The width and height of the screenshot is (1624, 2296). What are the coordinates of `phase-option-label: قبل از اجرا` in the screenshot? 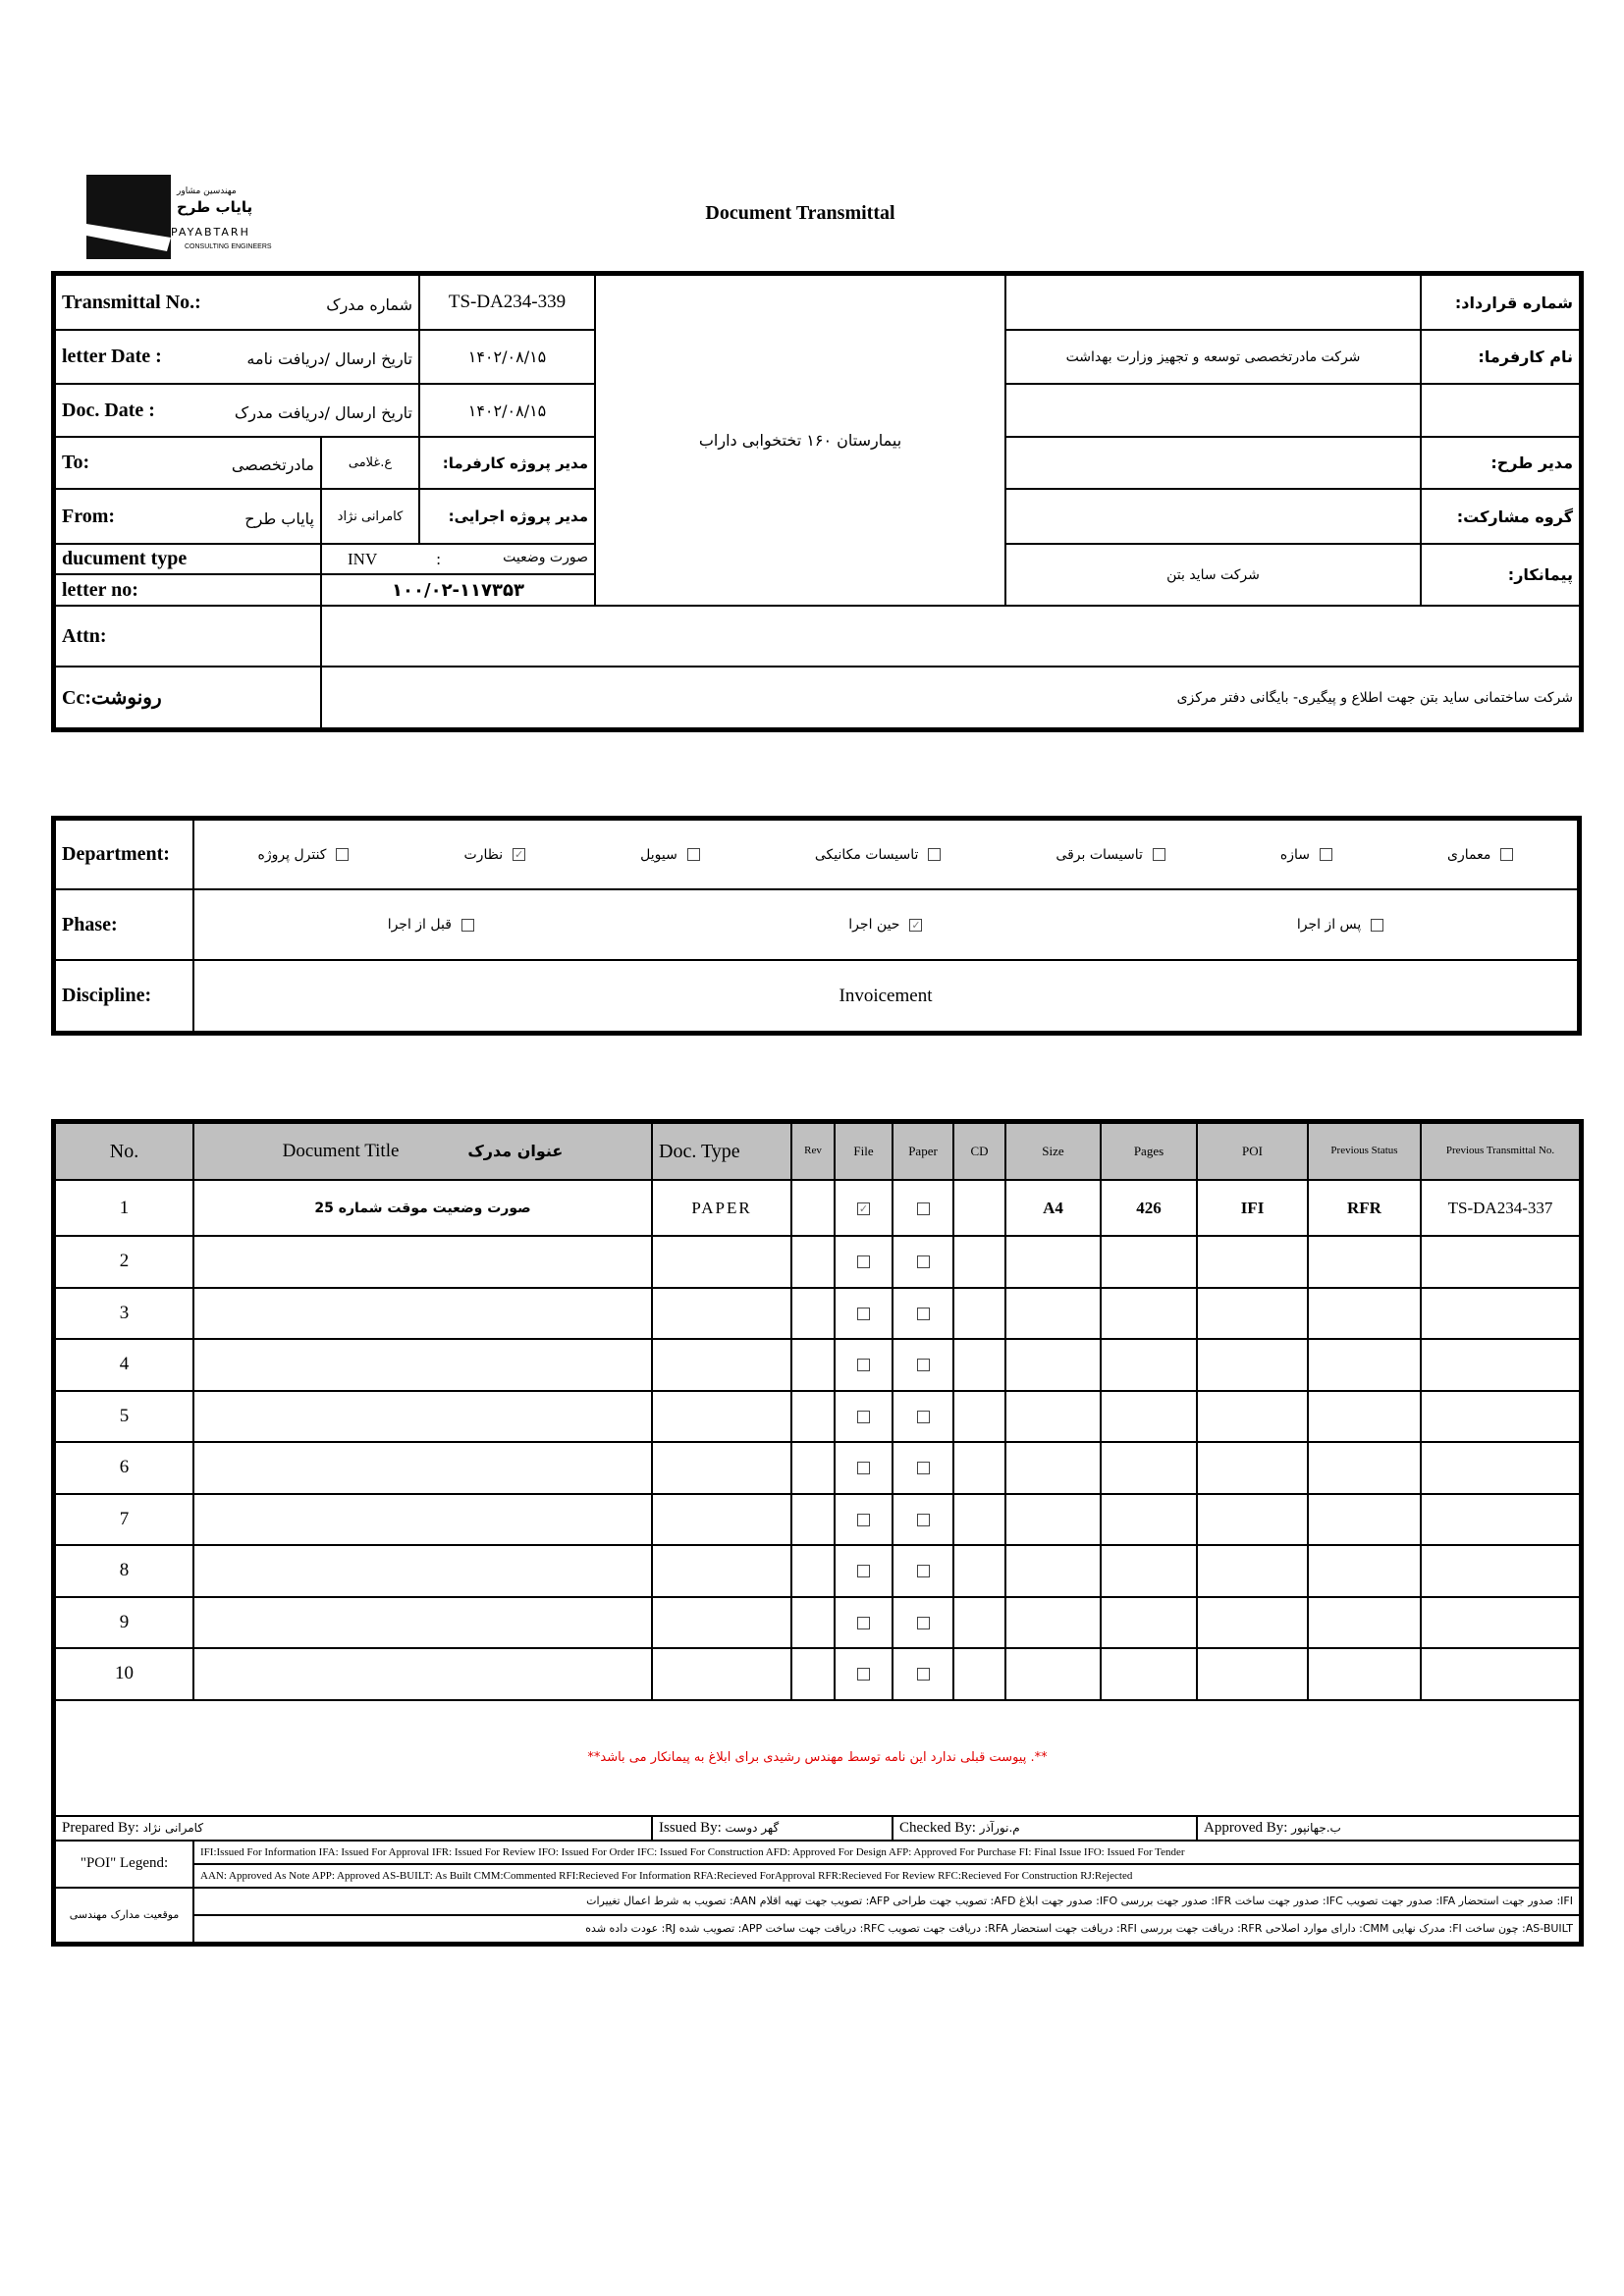 It's located at (419, 925).